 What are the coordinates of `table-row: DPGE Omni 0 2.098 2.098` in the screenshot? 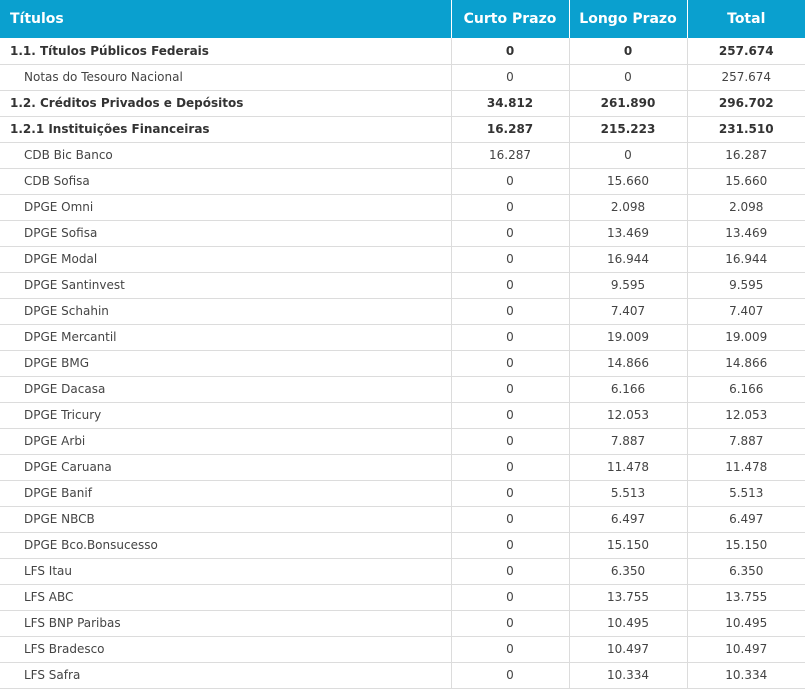 It's located at (402, 207).